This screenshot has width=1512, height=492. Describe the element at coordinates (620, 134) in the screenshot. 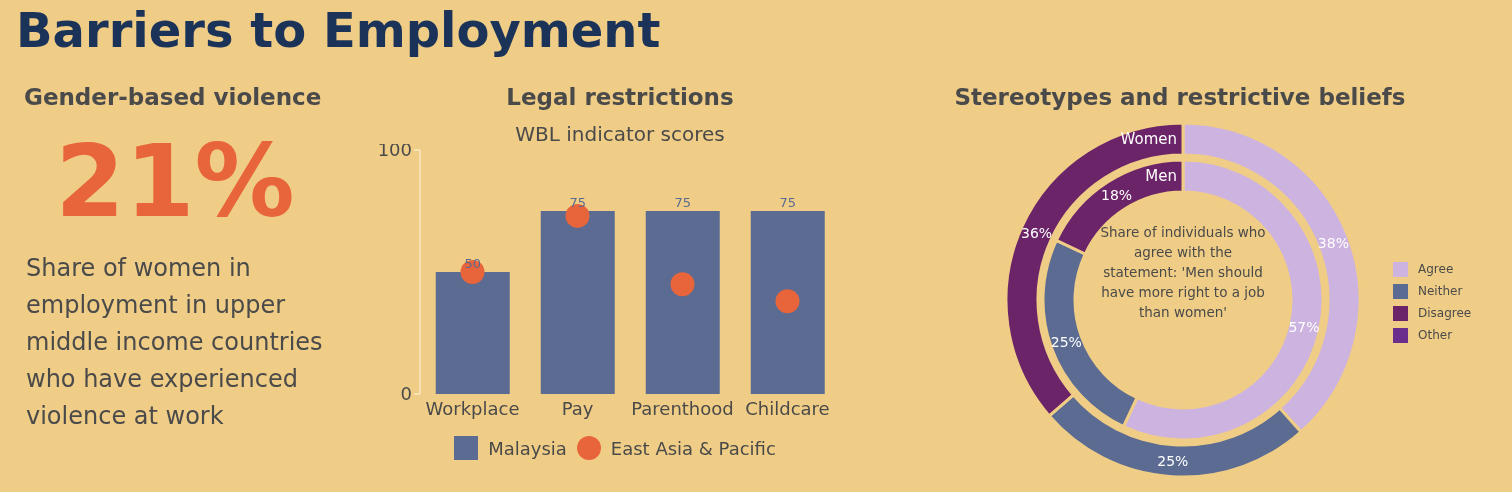

I see `chart-subtitle: WBL indicator scores` at that location.